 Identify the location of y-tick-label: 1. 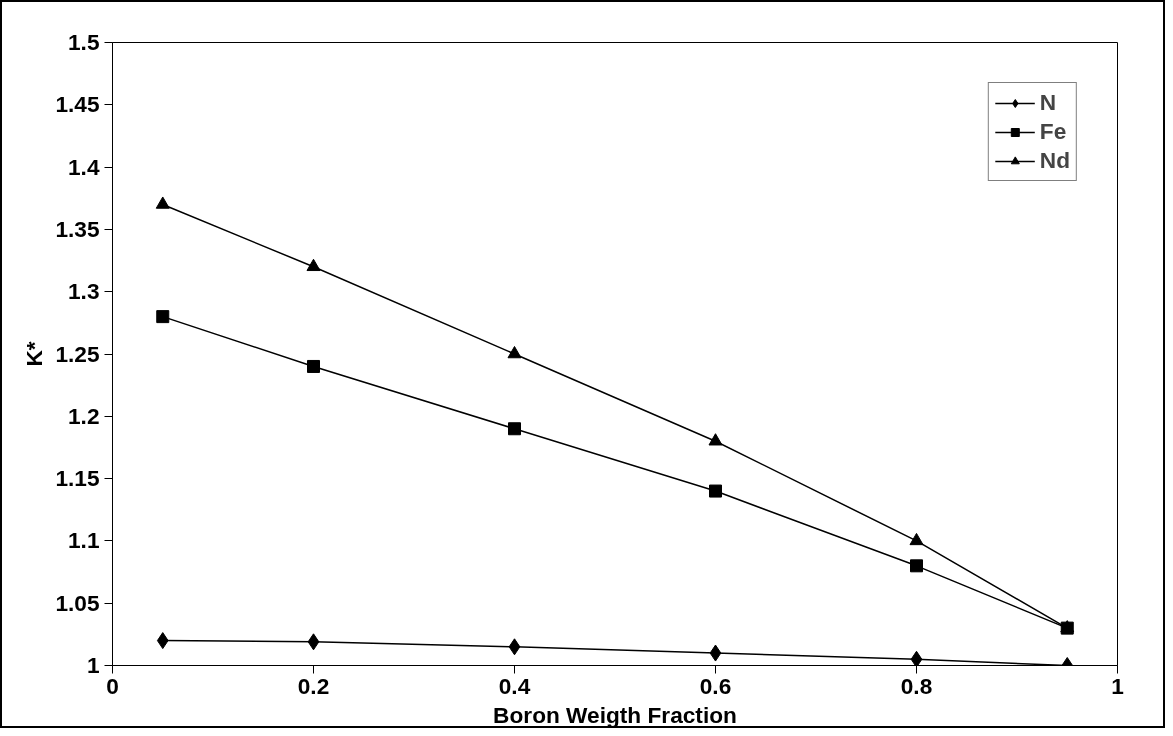
(93, 665).